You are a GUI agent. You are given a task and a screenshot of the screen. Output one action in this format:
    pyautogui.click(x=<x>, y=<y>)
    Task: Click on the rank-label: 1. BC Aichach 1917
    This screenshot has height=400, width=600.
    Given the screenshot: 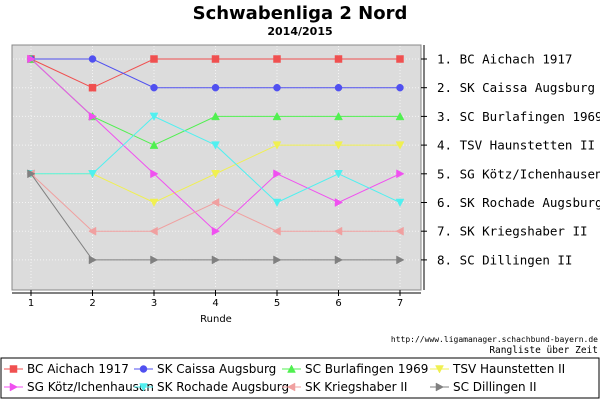 What is the action you would take?
    pyautogui.click(x=504, y=59)
    